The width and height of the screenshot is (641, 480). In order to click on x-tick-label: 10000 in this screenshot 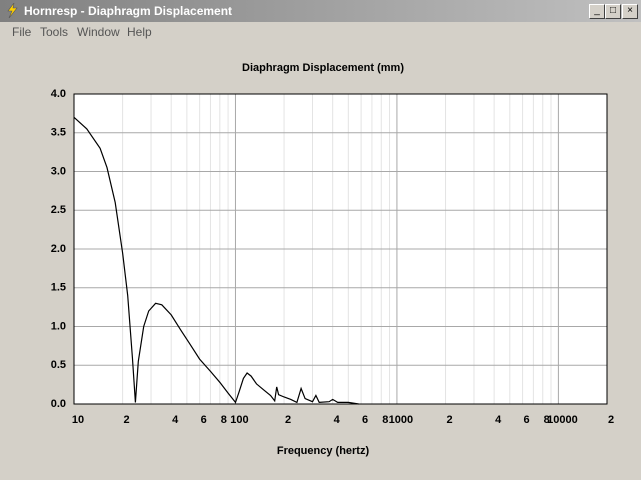, I will do `click(562, 420)`.